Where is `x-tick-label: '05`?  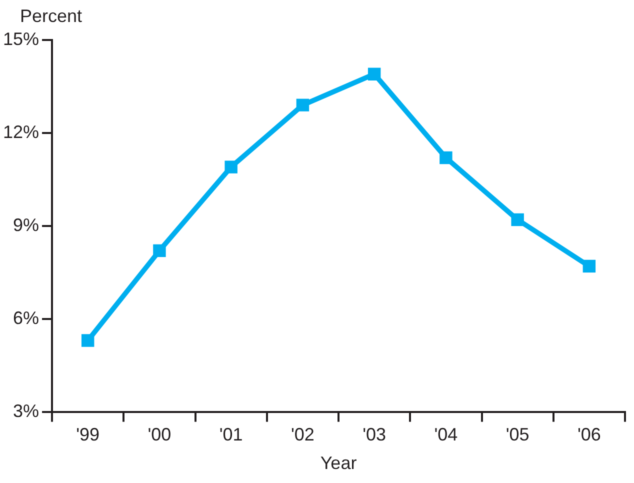
x-tick-label: '05 is located at coordinates (518, 434).